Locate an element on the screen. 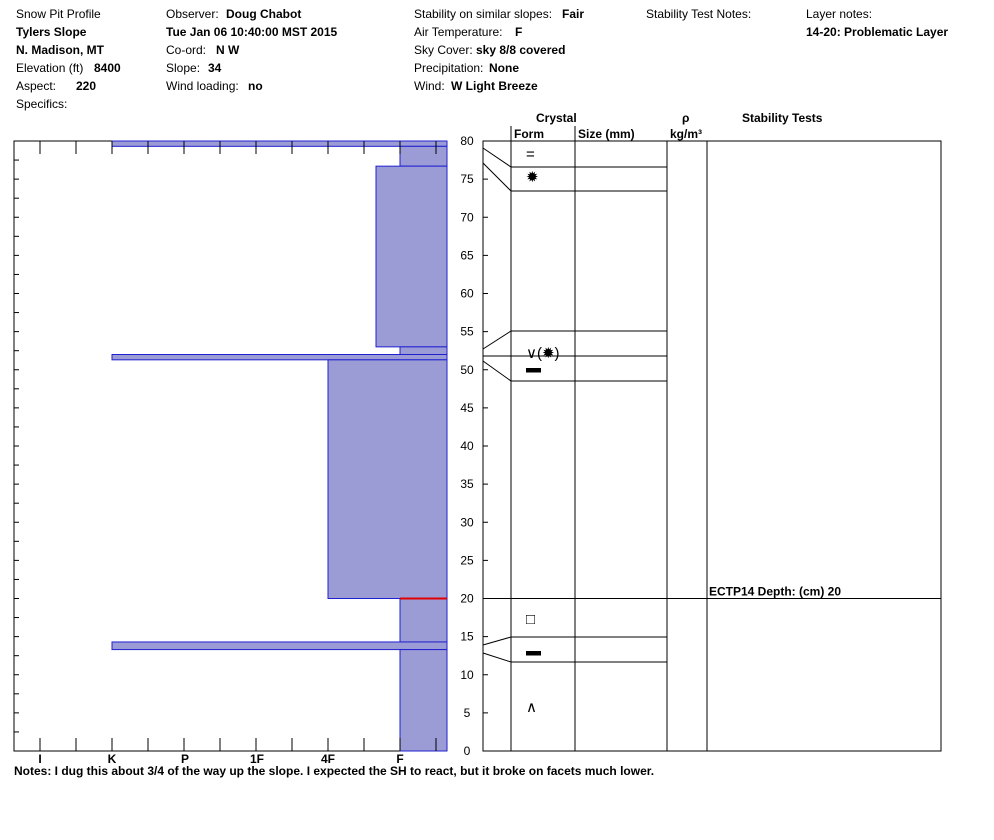 Image resolution: width=994 pixels, height=840 pixels. hardness-tick-label: F is located at coordinates (399, 759).